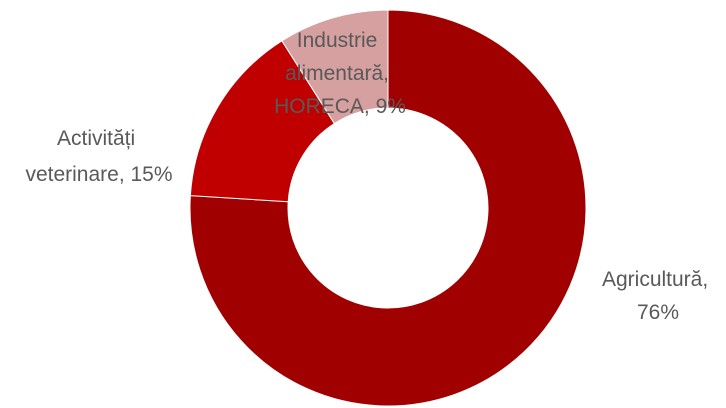  Describe the element at coordinates (658, 312) in the screenshot. I see `label-agricultura-line-2: 76%` at that location.